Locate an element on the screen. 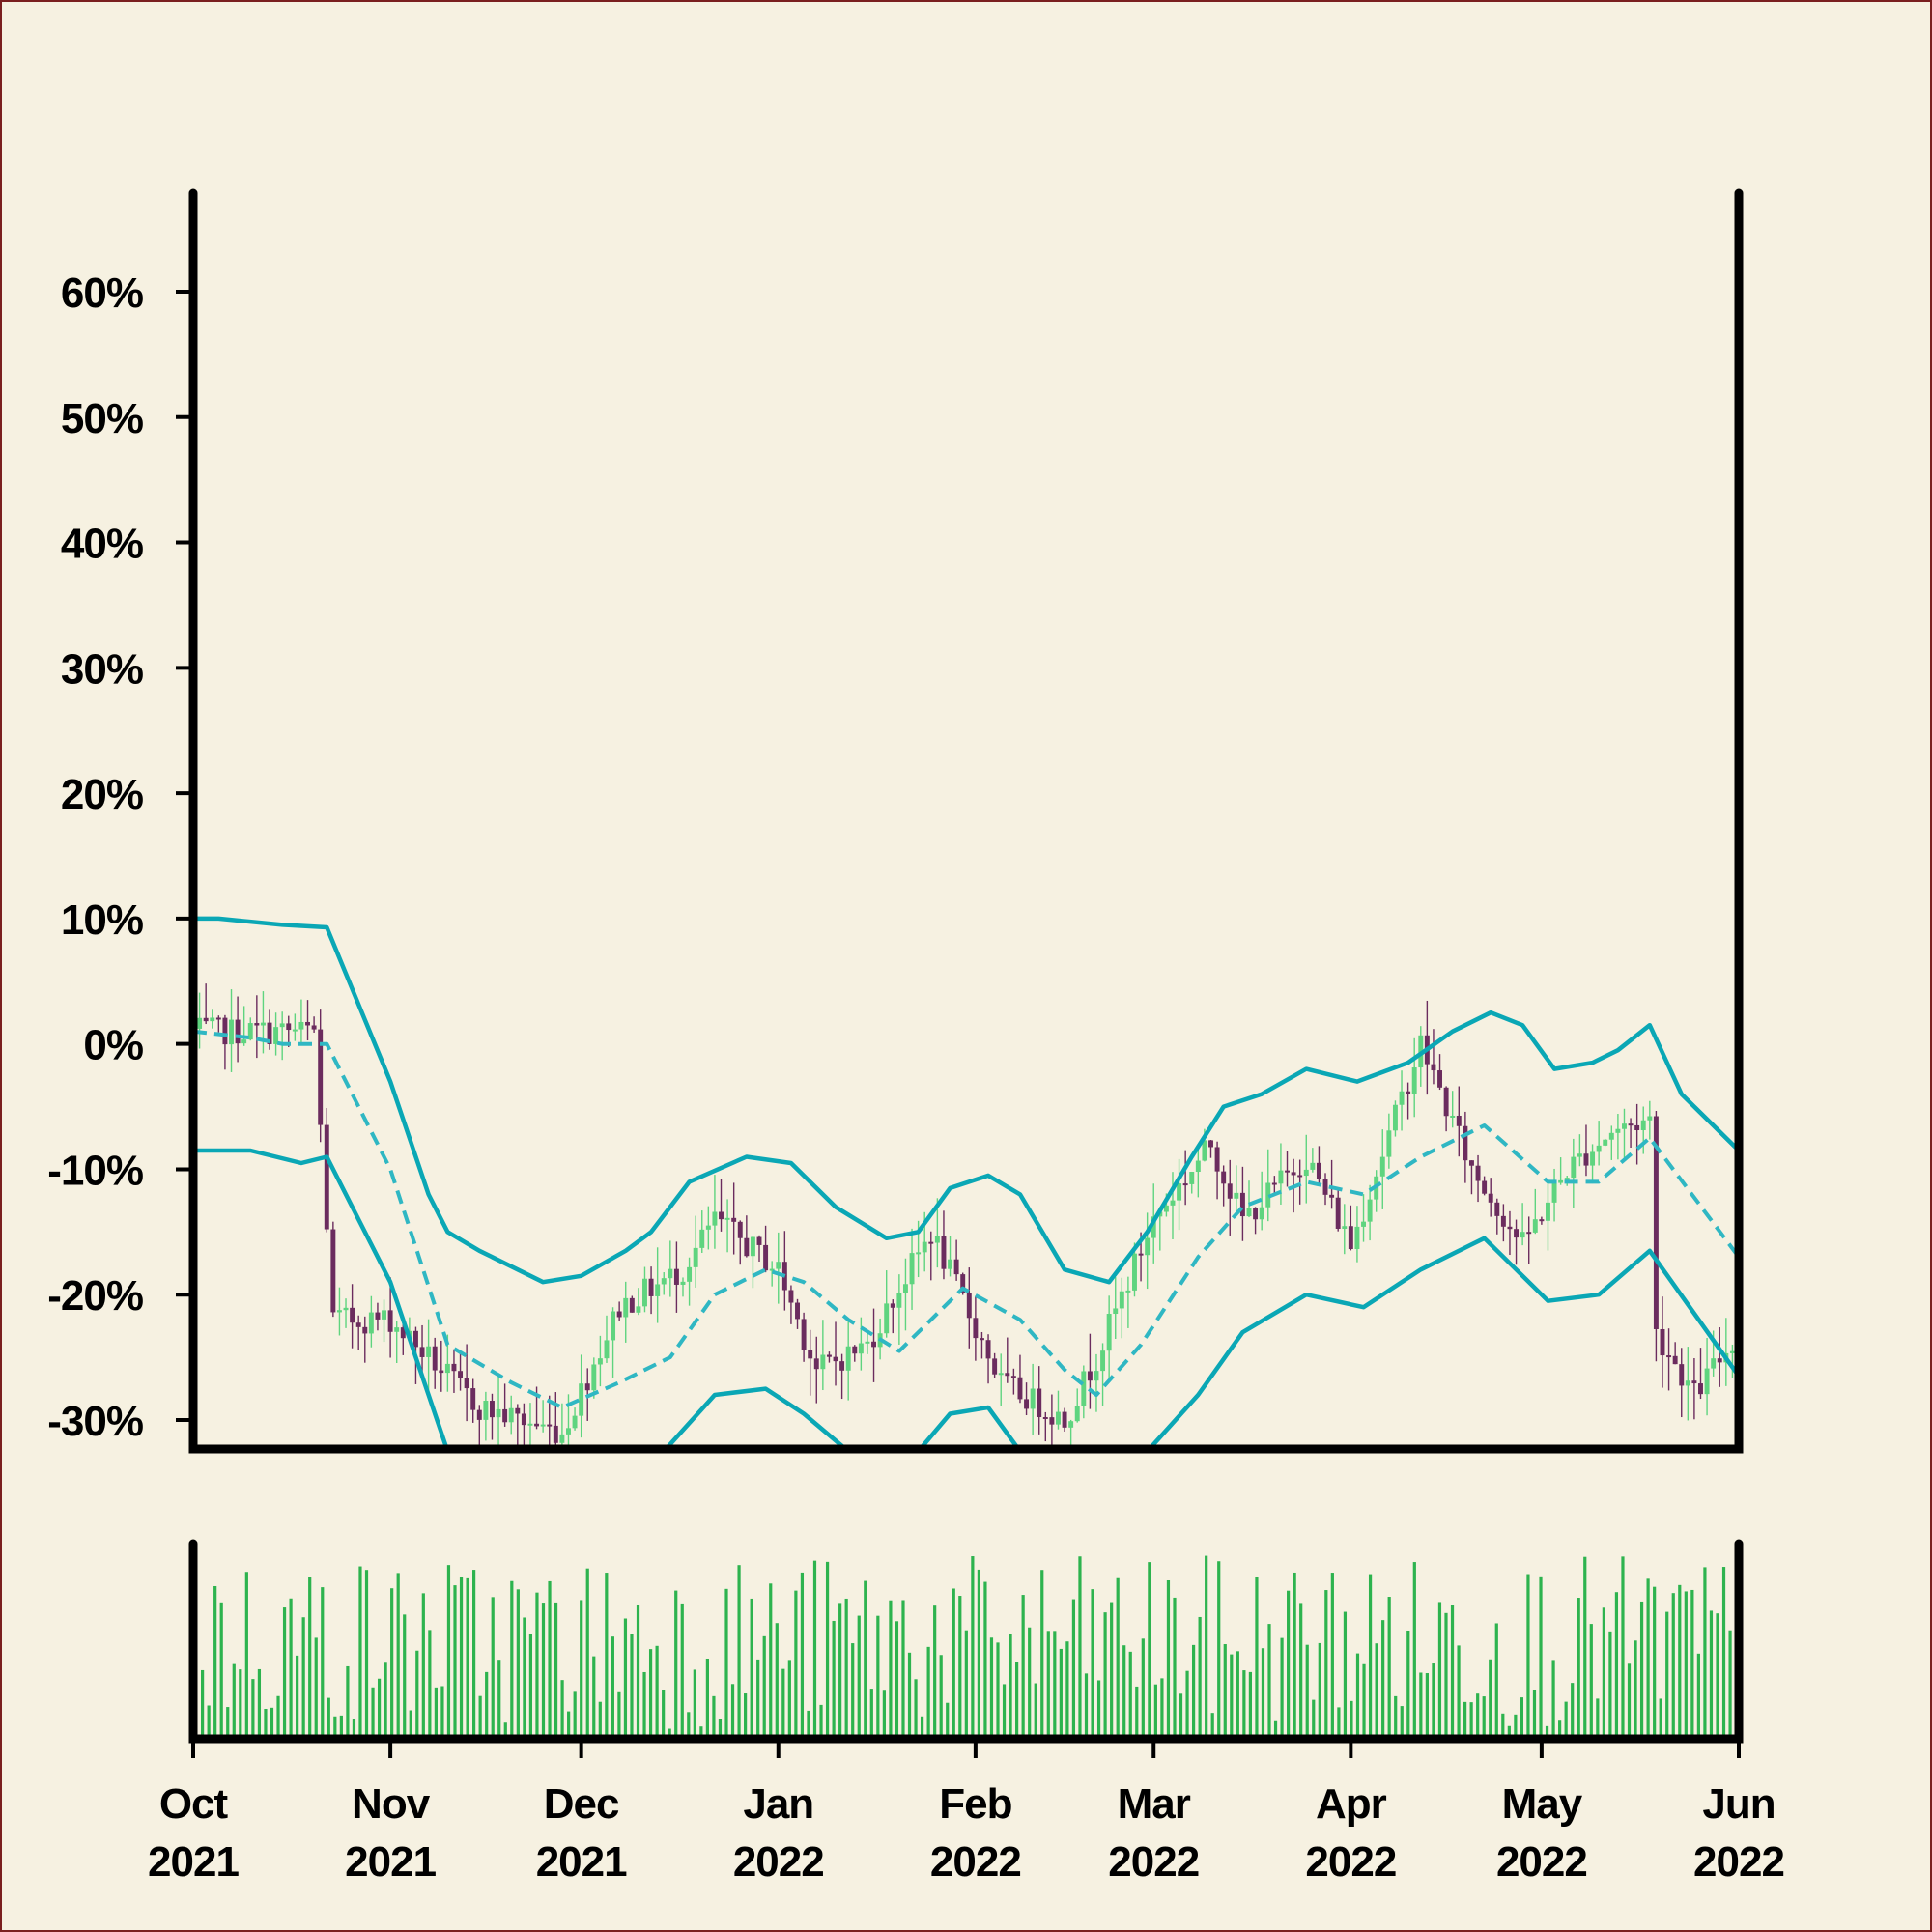 The height and width of the screenshot is (1932, 1932). x-tick-month: Nov is located at coordinates (391, 1804).